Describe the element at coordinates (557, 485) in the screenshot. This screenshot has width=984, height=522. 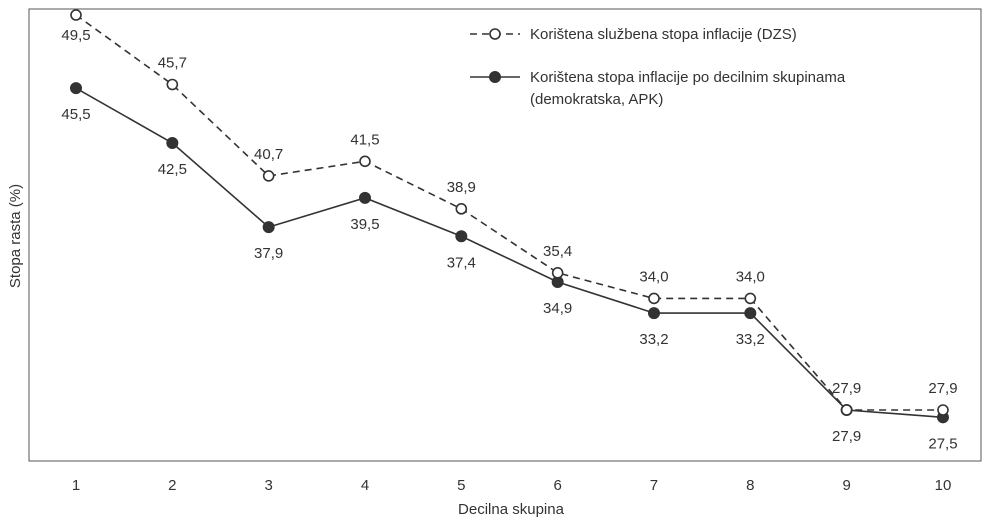
I see `x-tick-label: 6` at that location.